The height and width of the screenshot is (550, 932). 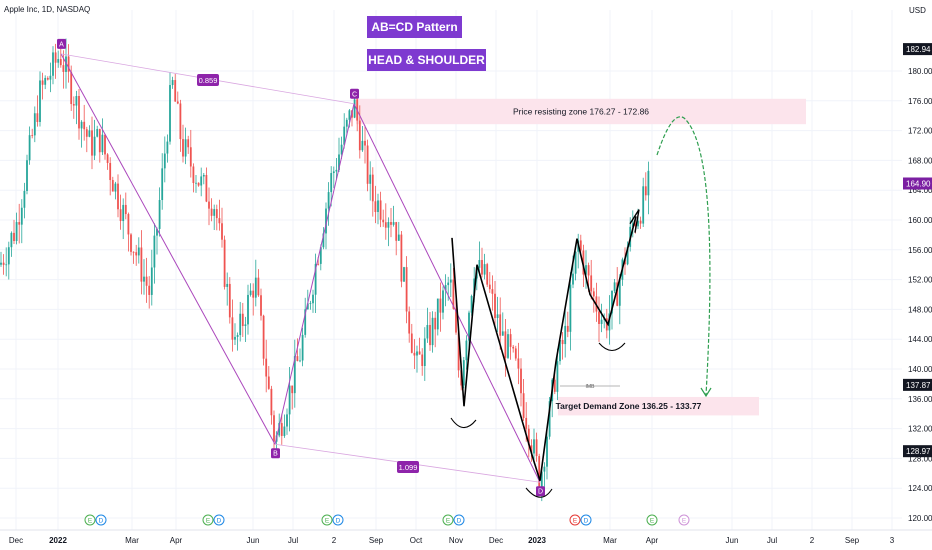 I want to click on point-label: D, so click(x=540, y=492).